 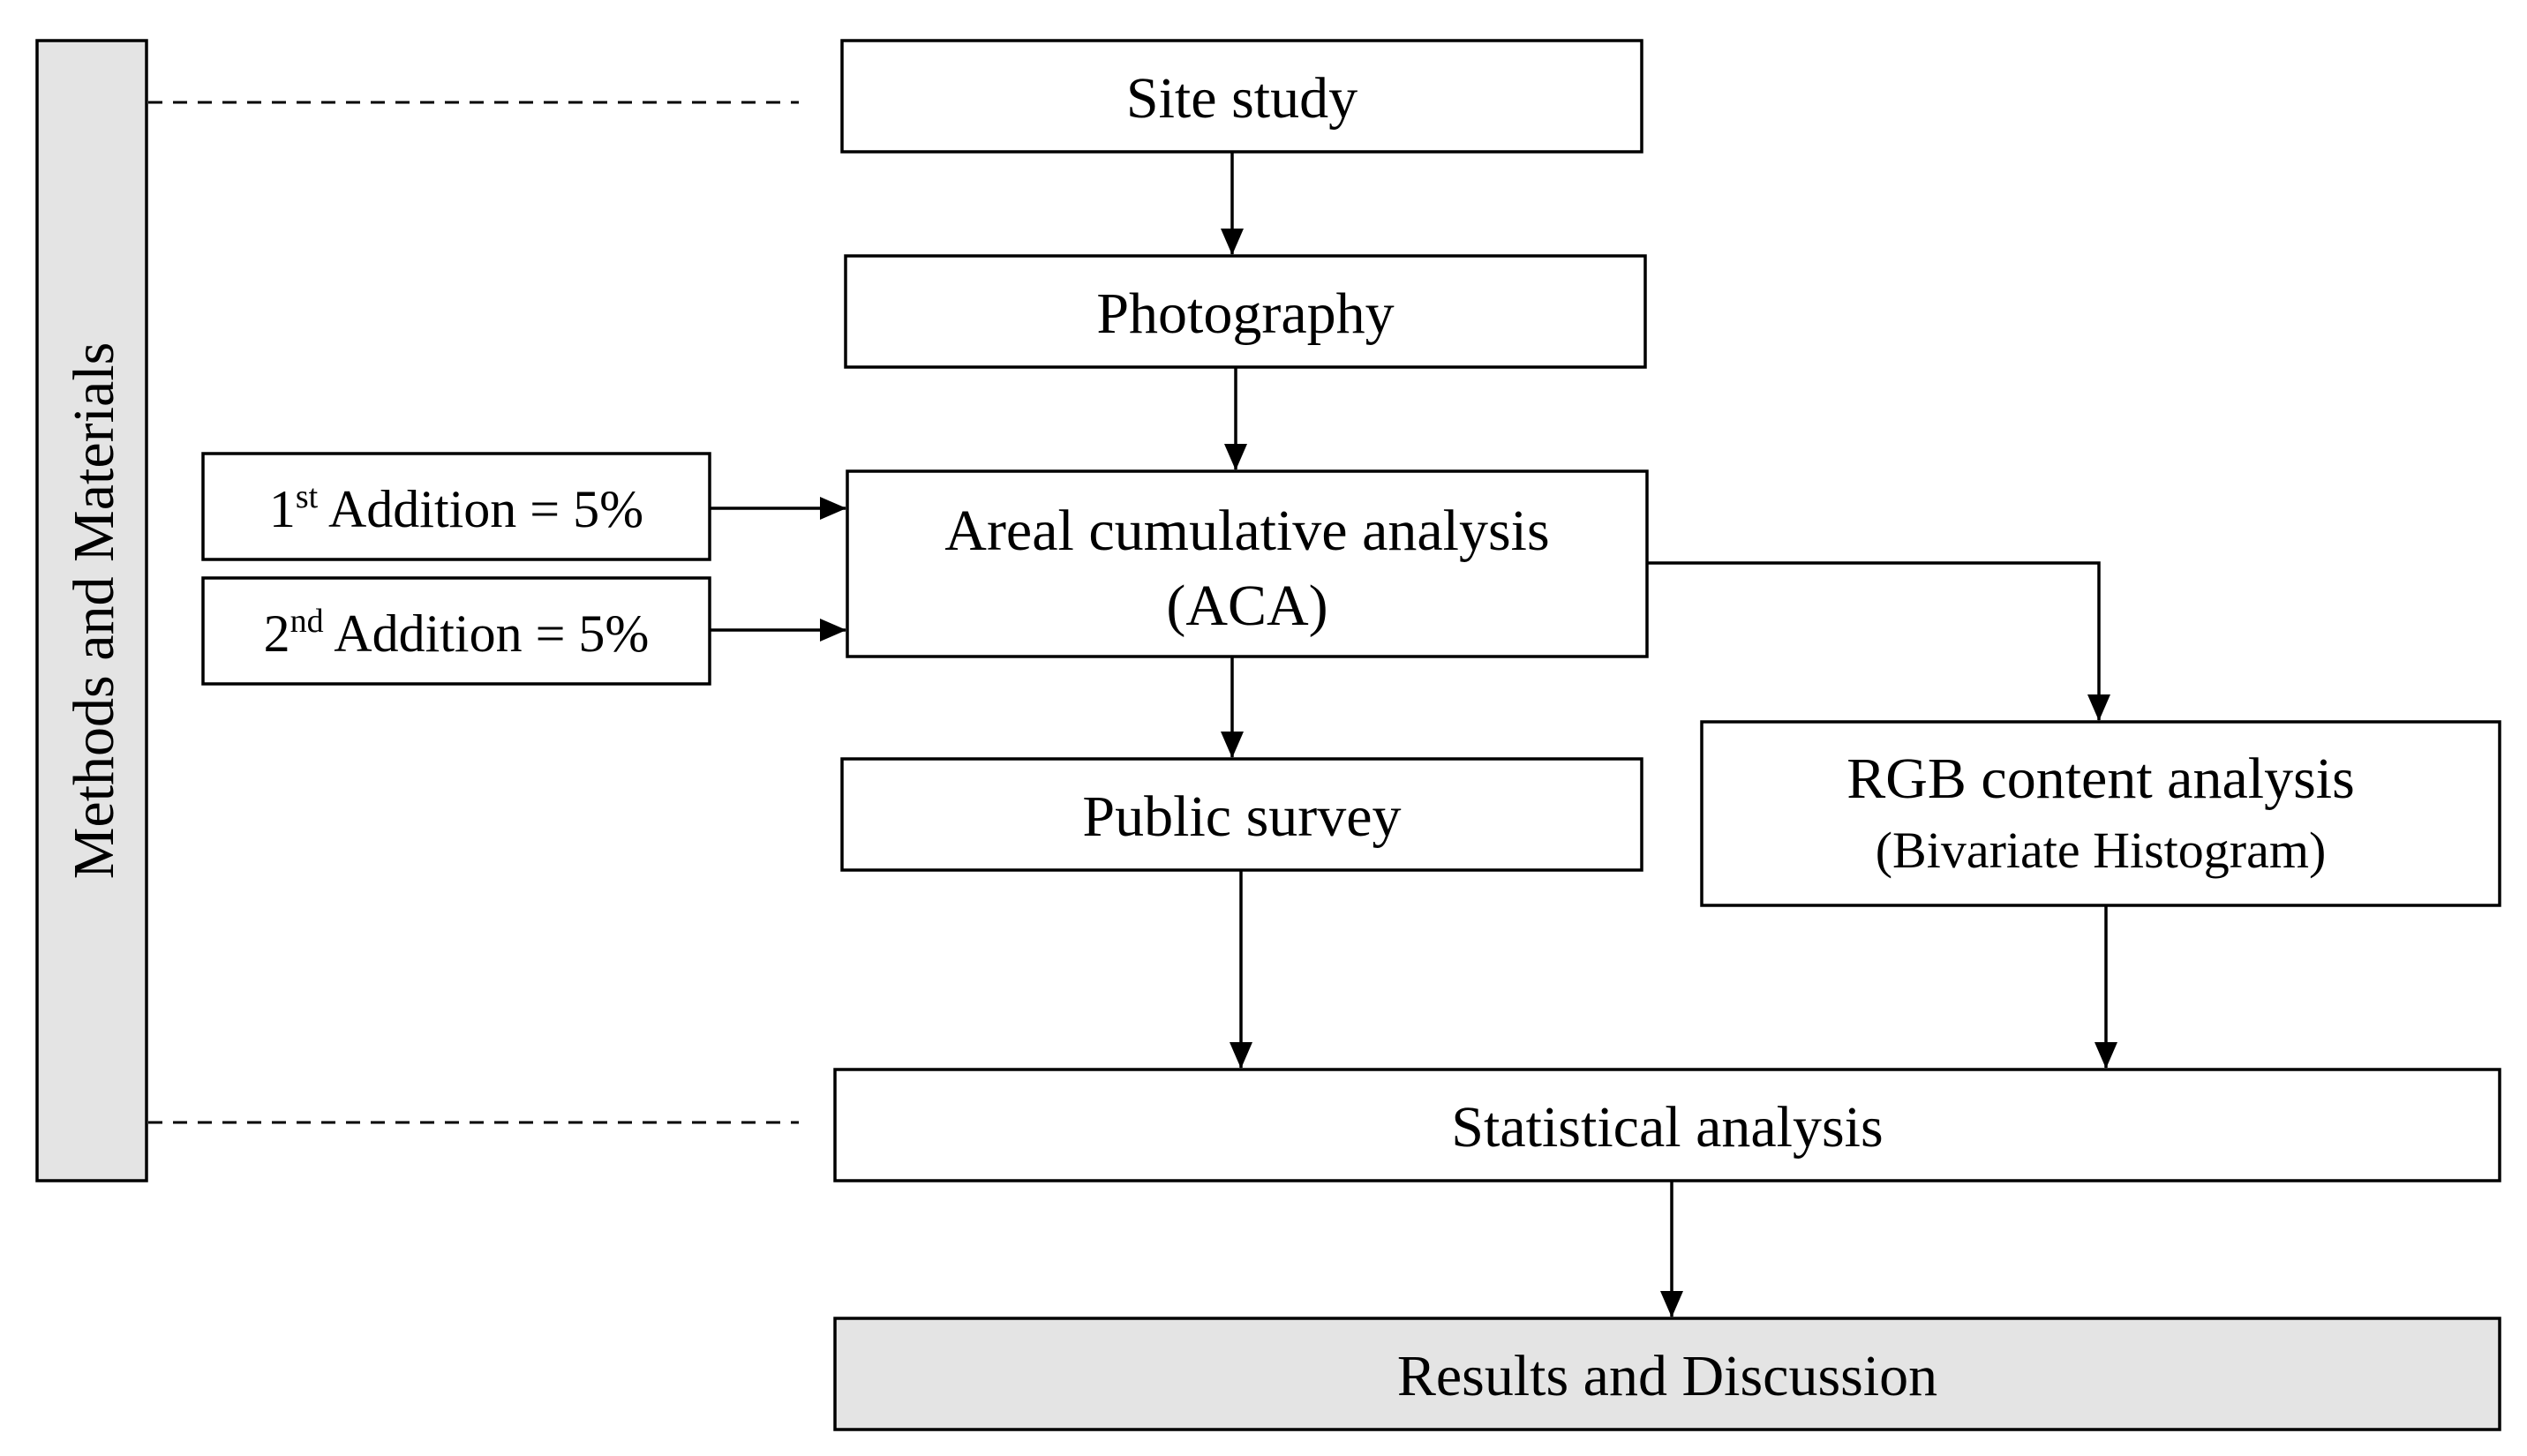 I want to click on rgb-label-line2: (Bivariate Histogram), so click(x=2101, y=850).